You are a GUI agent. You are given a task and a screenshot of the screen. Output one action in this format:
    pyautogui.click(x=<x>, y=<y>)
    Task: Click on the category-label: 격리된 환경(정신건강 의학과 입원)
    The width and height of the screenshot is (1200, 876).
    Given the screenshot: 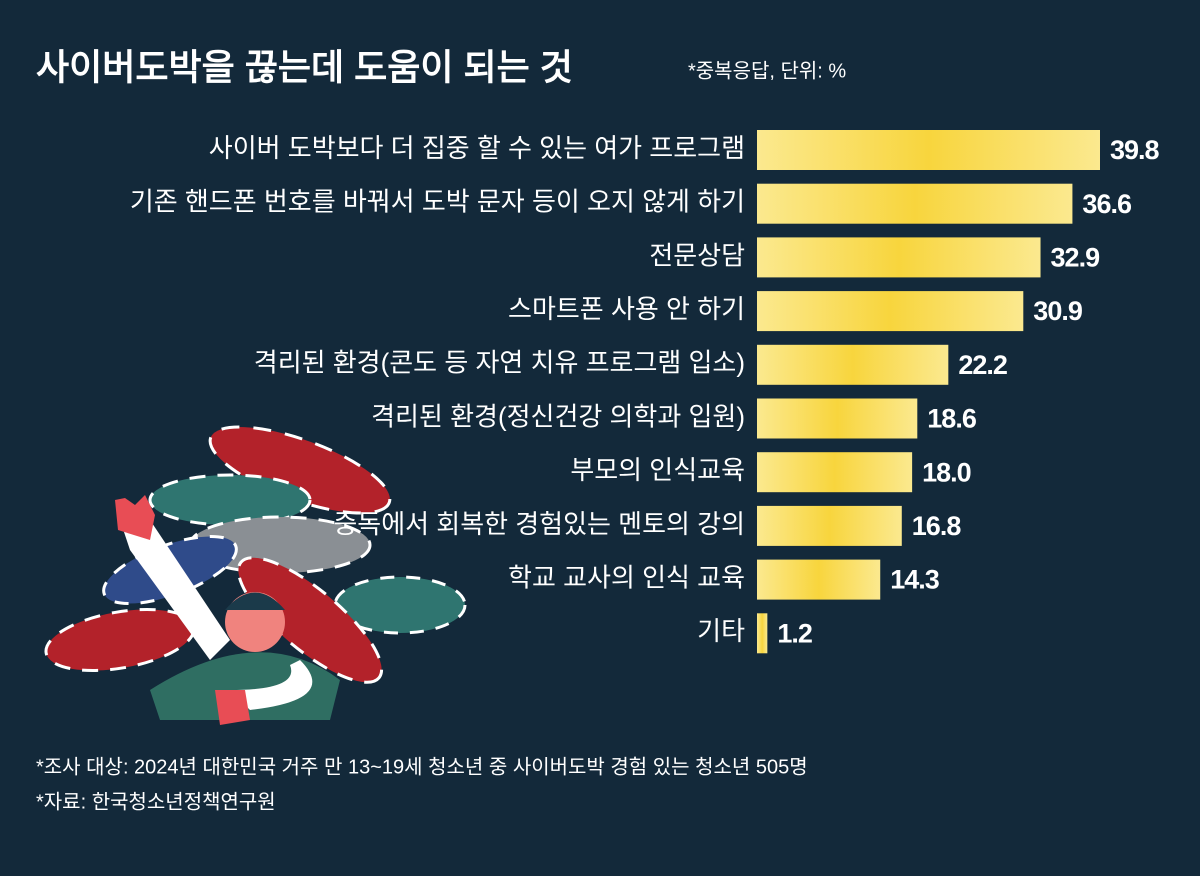 What is the action you would take?
    pyautogui.click(x=558, y=416)
    